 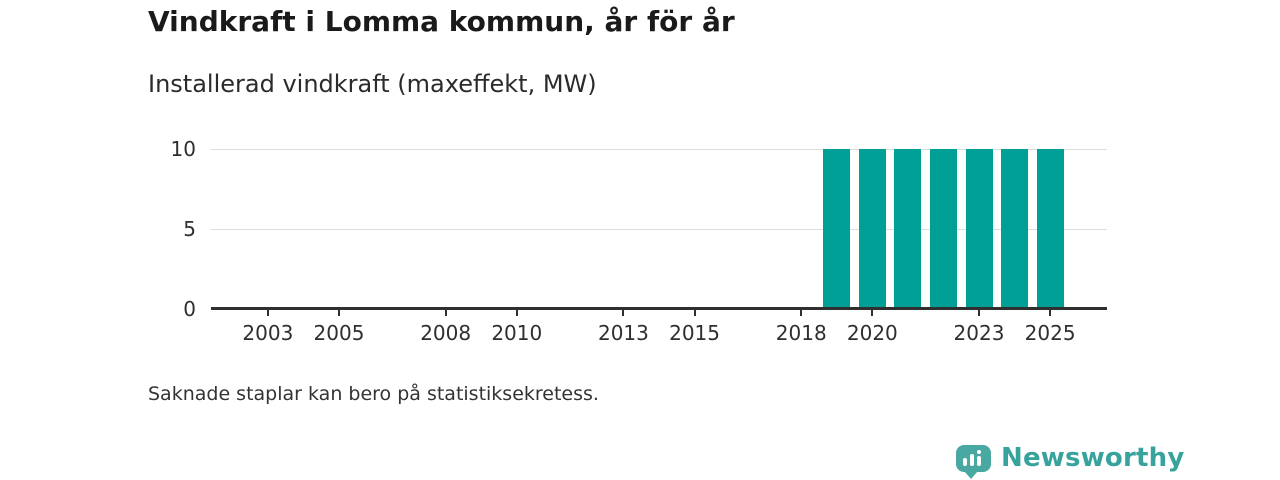 I want to click on bar-2023, so click(x=979, y=229).